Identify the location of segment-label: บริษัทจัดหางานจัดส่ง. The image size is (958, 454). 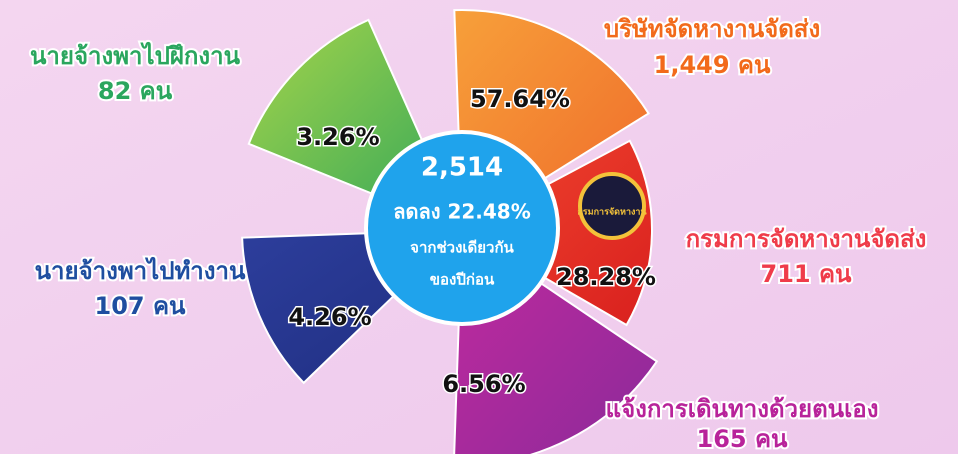
(712, 29).